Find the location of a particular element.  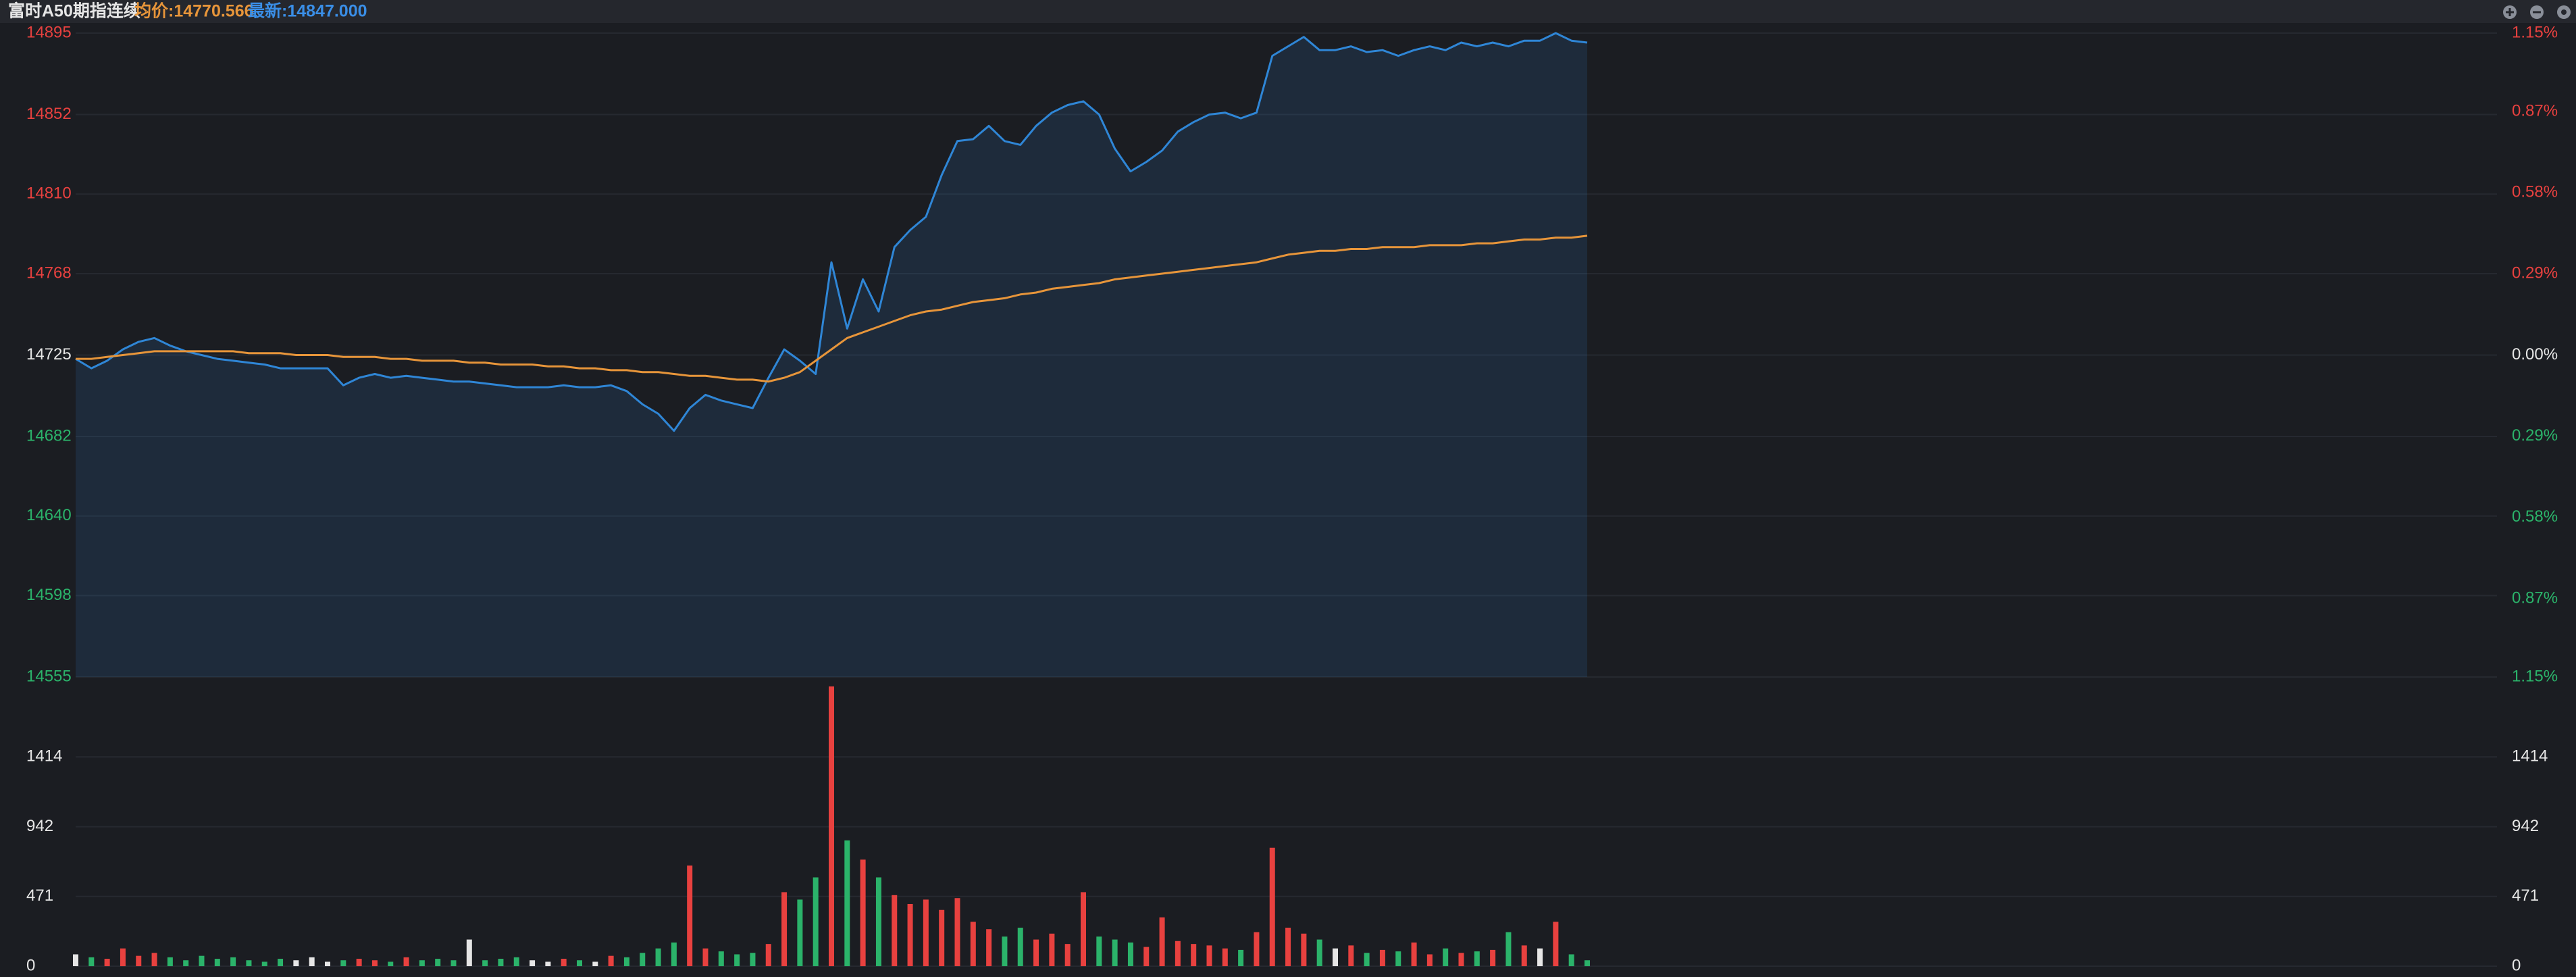

y-tick-label: 14640 is located at coordinates (49, 515).